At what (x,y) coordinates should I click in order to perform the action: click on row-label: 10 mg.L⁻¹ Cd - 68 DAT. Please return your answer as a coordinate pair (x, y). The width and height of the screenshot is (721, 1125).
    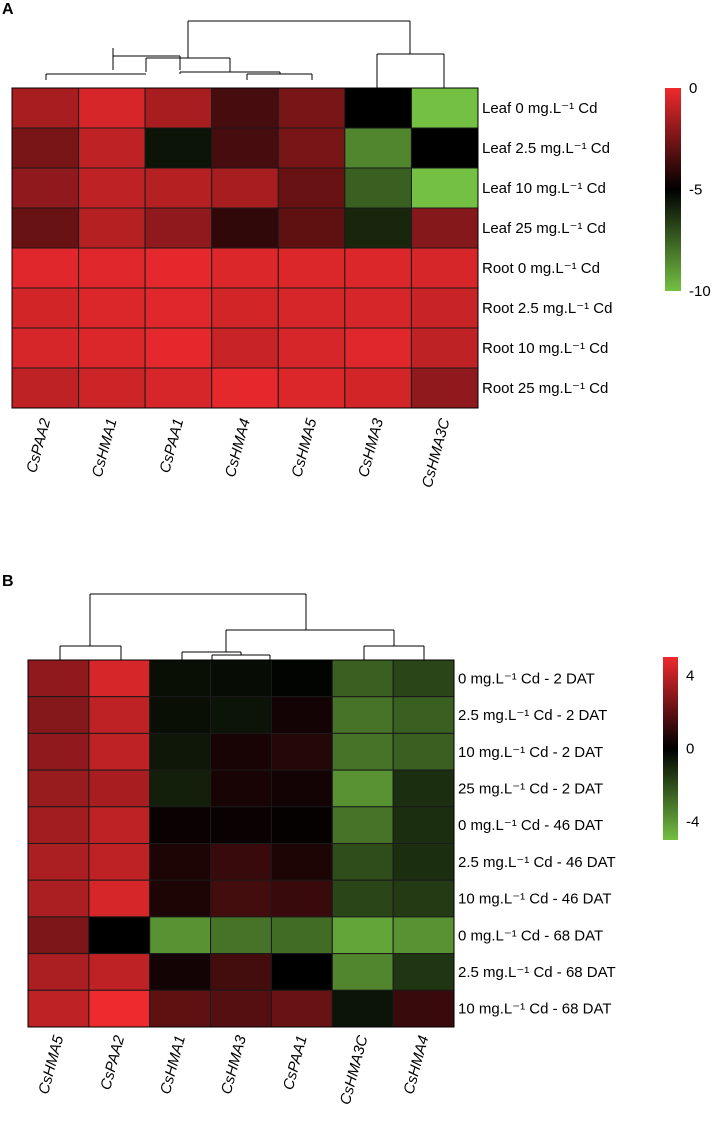
    Looking at the image, I should click on (535, 1009).